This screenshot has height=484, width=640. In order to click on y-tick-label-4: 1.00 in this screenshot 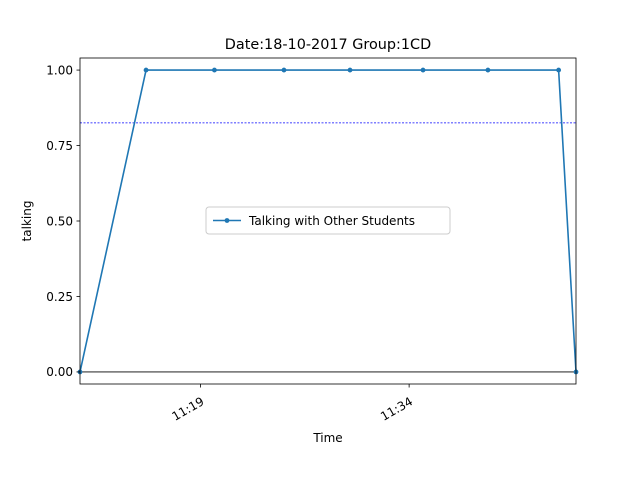, I will do `click(59, 70)`.